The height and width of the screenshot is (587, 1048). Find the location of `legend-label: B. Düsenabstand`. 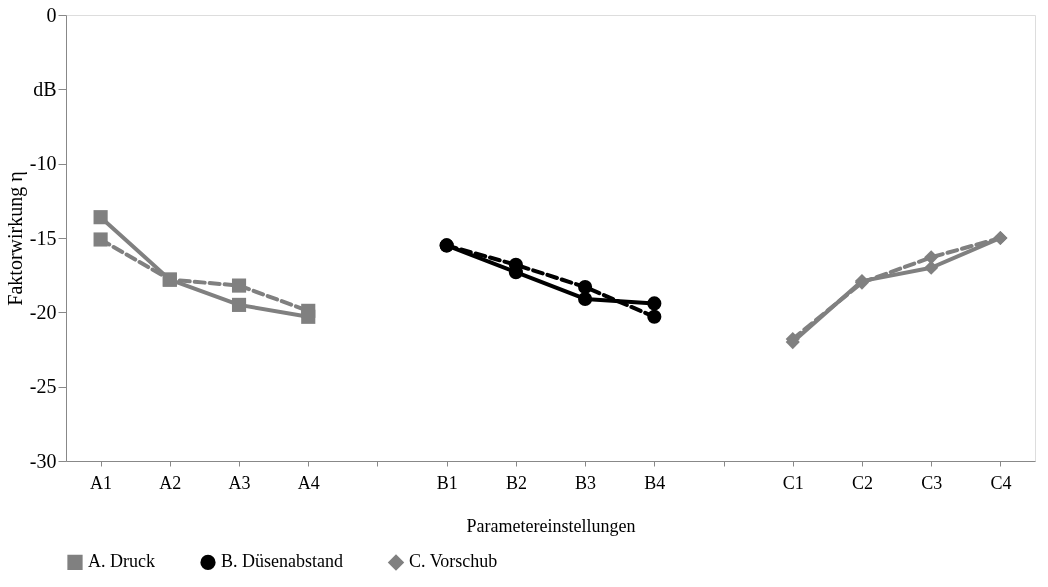

legend-label: B. Düsenabstand is located at coordinates (282, 561).